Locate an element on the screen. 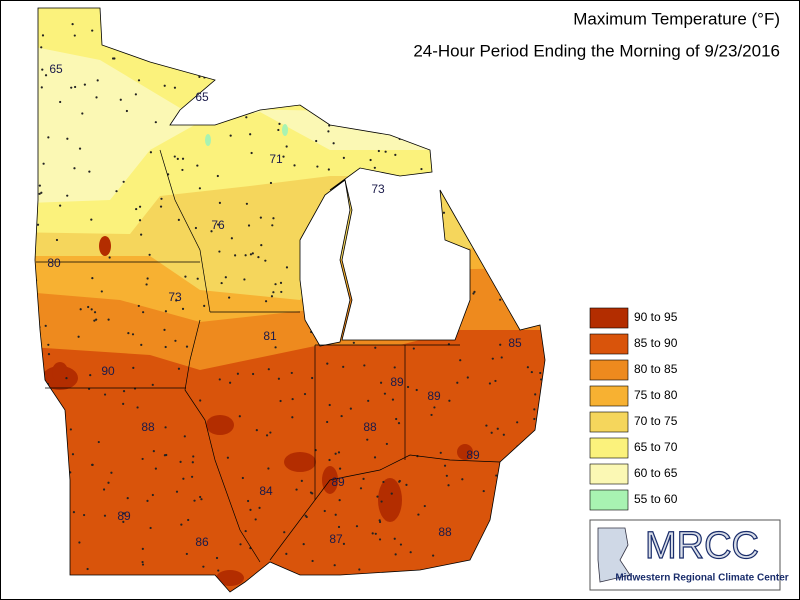  mississippi-border is located at coordinates (222, 441).